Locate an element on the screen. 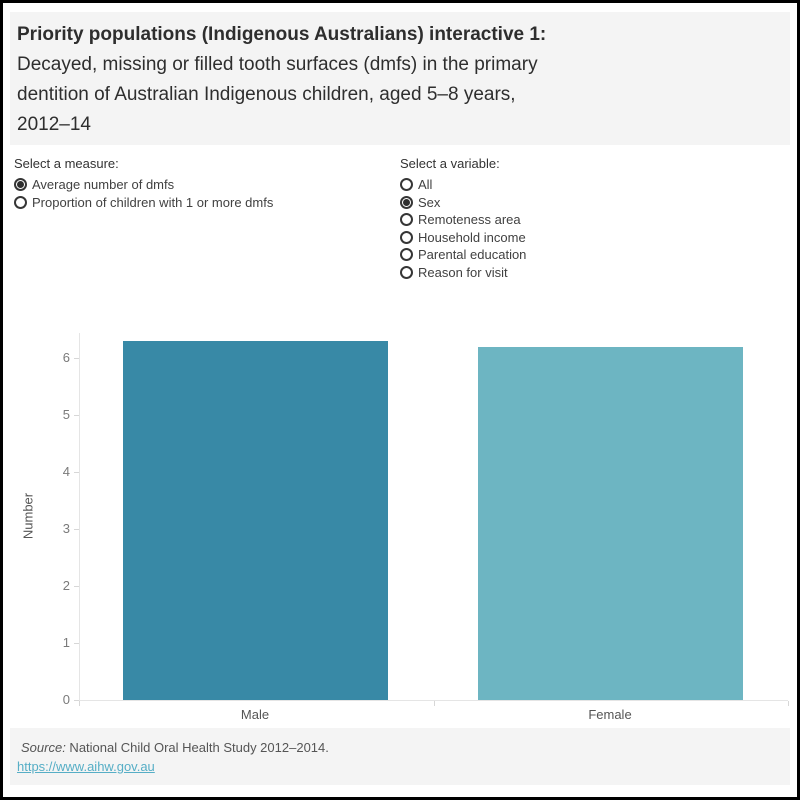  y-axis-tick-label: 2 is located at coordinates (66, 585).